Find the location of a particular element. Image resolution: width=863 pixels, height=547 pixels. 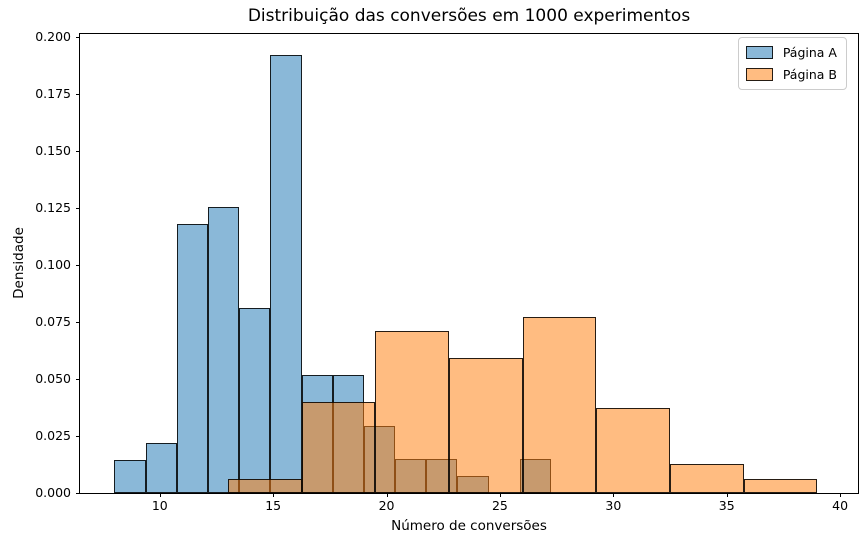

y-tick-label-0.175: 0.175 is located at coordinates (53, 93).